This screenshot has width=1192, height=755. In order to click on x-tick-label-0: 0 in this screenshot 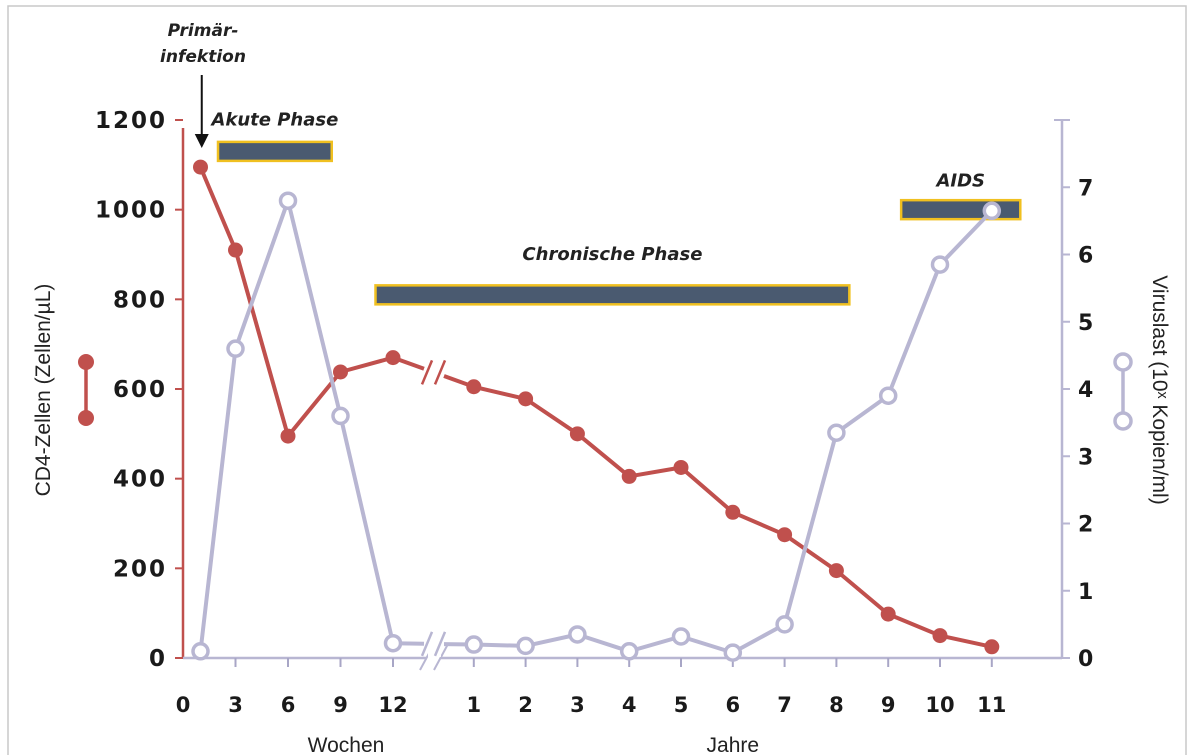, I will do `click(183, 705)`.